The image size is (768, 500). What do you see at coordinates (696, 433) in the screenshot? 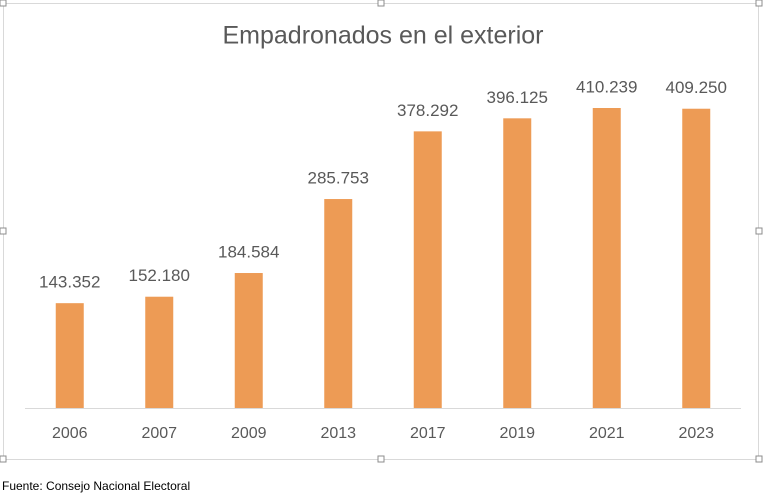
I see `x-tick-label: 2023` at bounding box center [696, 433].